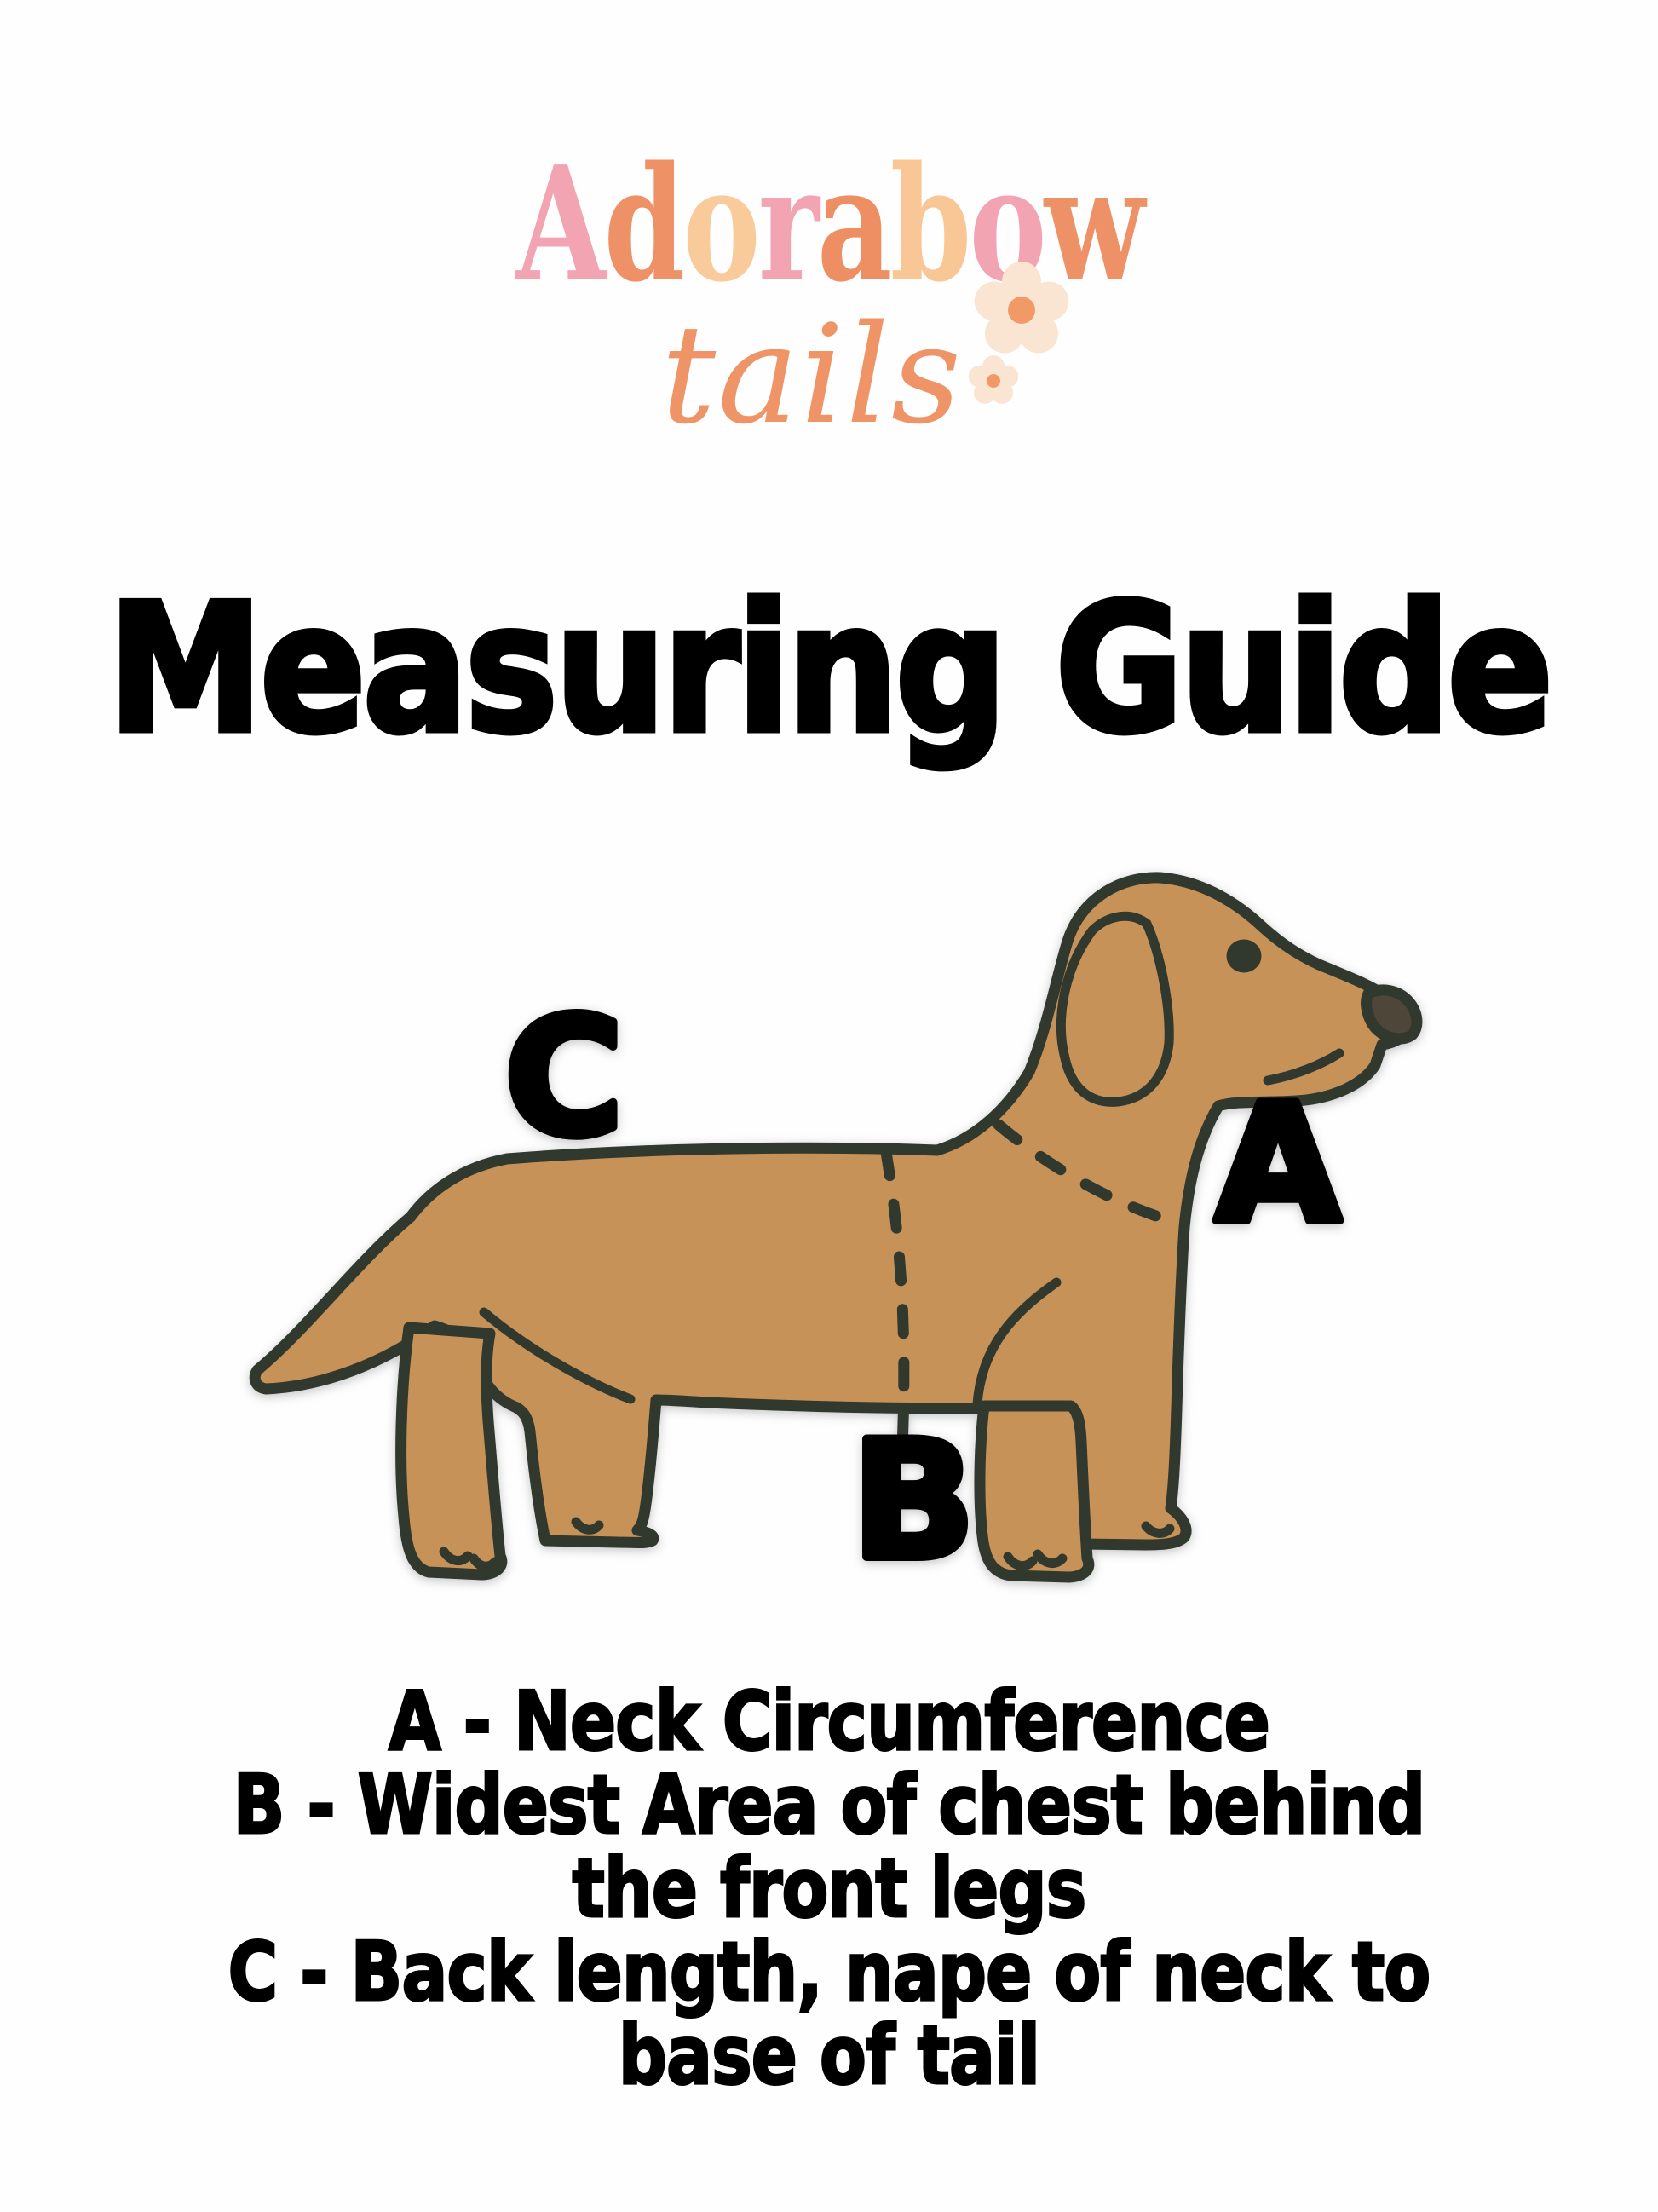 This screenshot has width=1658, height=2212. I want to click on brand-letter: a, so click(854, 224).